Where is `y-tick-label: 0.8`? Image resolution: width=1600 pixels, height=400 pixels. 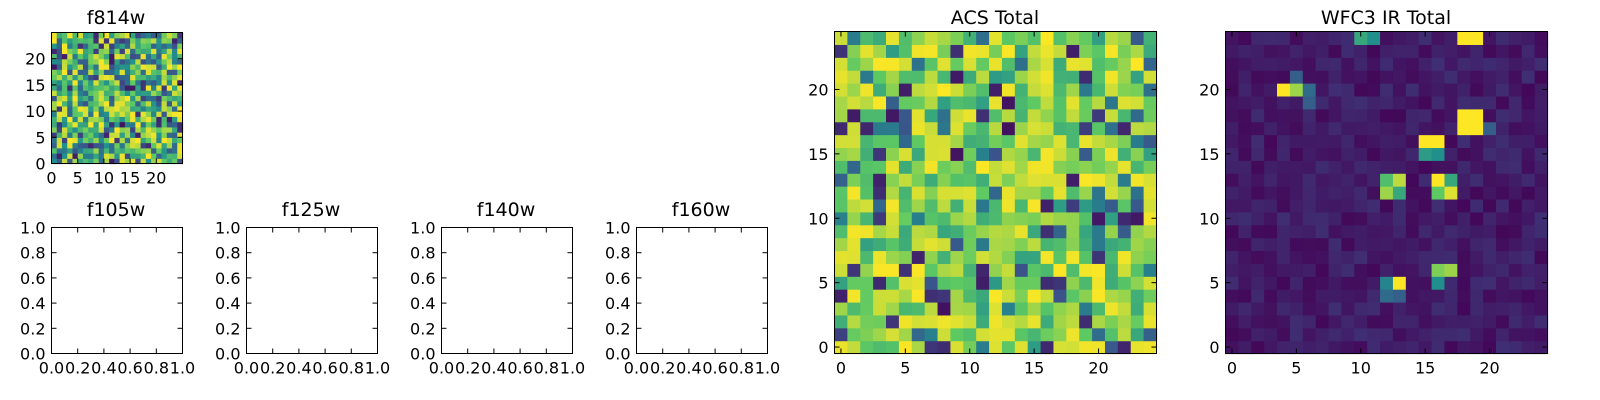
y-tick-label: 0.8 is located at coordinates (227, 253).